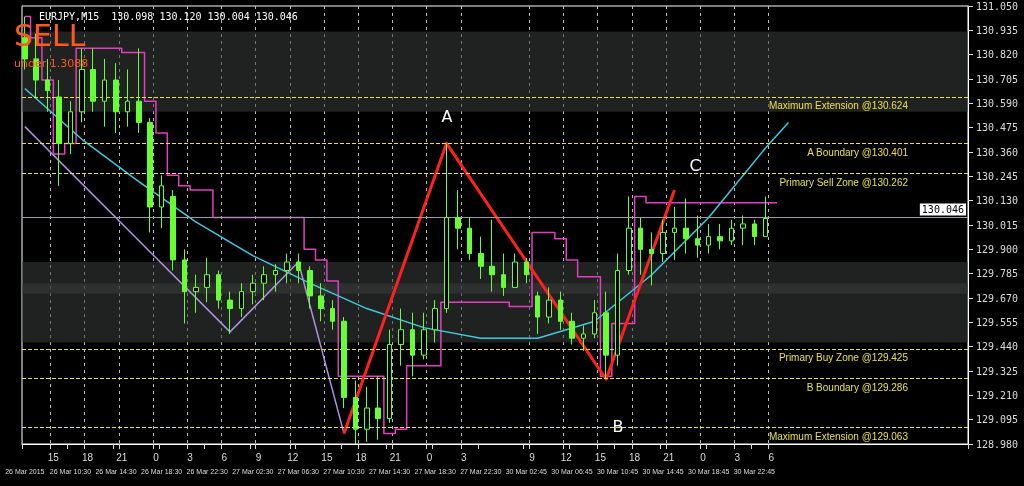 The image size is (1024, 486). What do you see at coordinates (997, 176) in the screenshot?
I see `y-tick-label: 130.245` at bounding box center [997, 176].